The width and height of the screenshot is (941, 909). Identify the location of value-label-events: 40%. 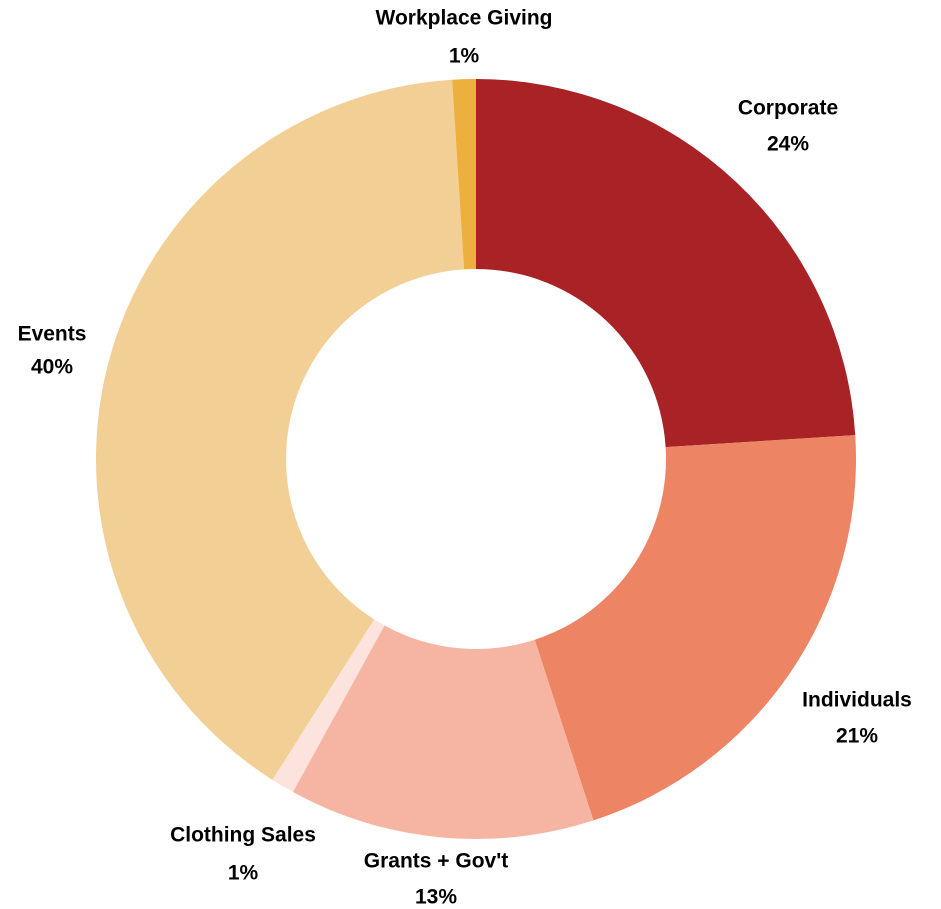
(52, 367).